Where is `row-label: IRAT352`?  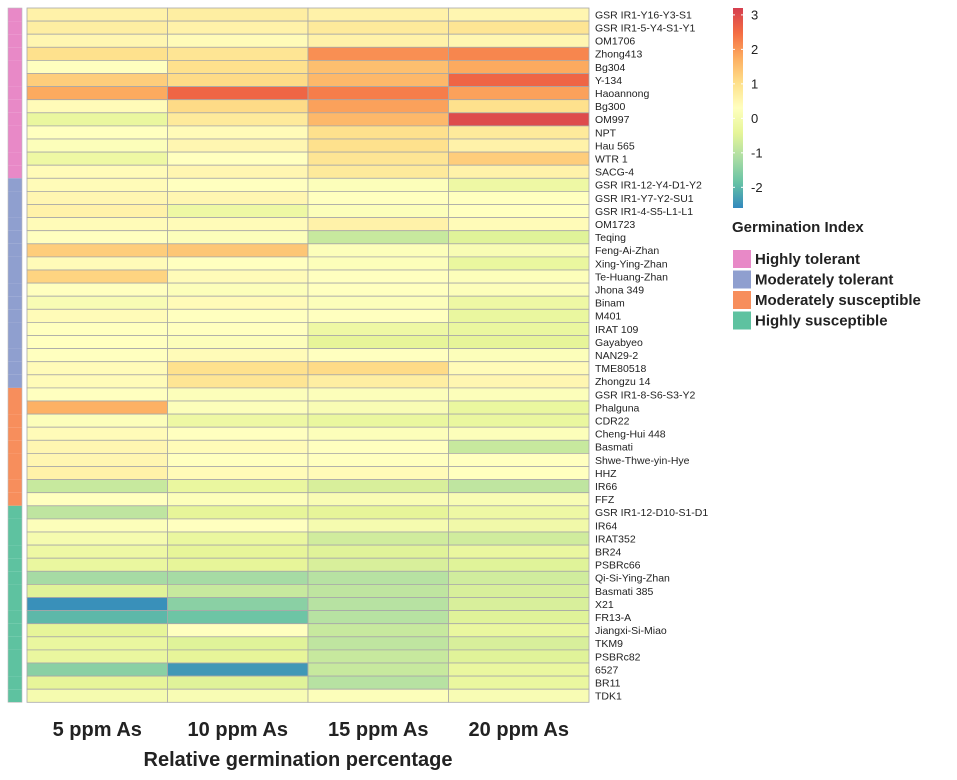
row-label: IRAT352 is located at coordinates (615, 539).